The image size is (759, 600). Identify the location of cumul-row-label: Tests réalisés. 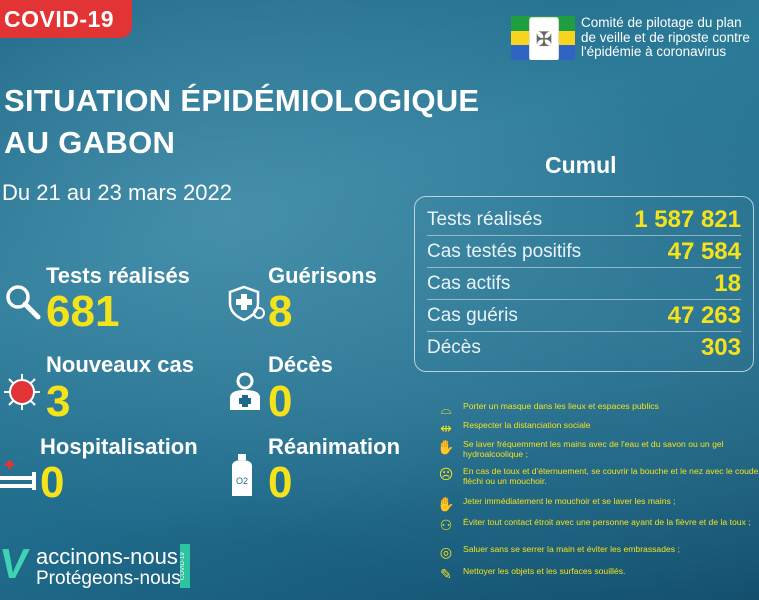
(485, 219).